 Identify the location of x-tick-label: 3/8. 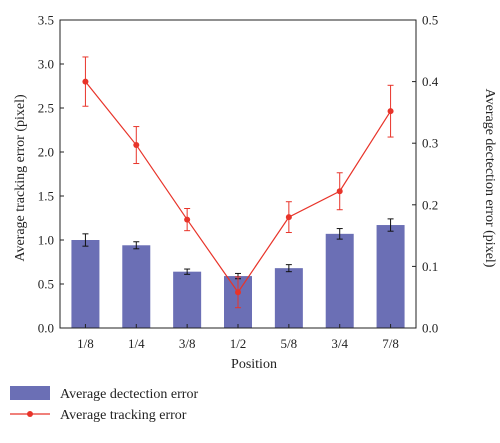
(187, 343).